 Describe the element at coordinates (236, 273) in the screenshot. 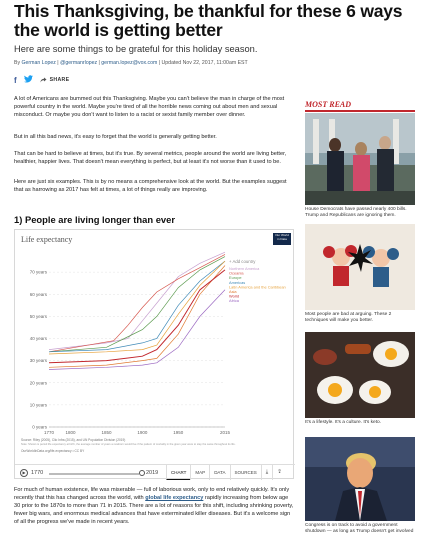

I see `legend-item: Oceania` at that location.